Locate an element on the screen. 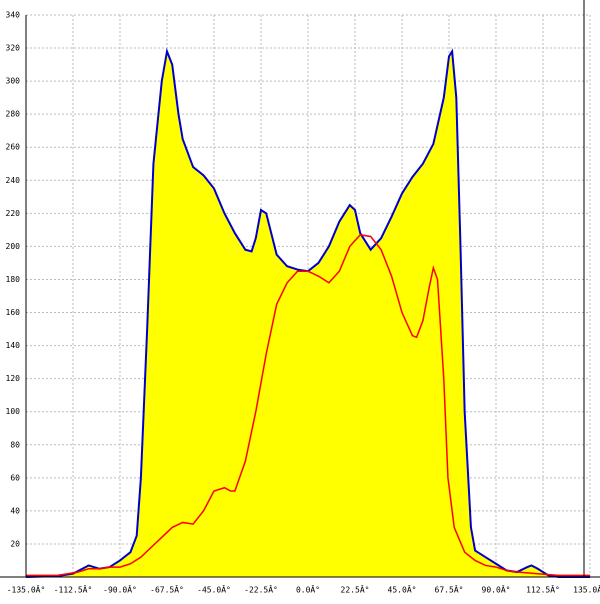 The height and width of the screenshot is (604, 600). y-tick-label: 200 is located at coordinates (13, 246).